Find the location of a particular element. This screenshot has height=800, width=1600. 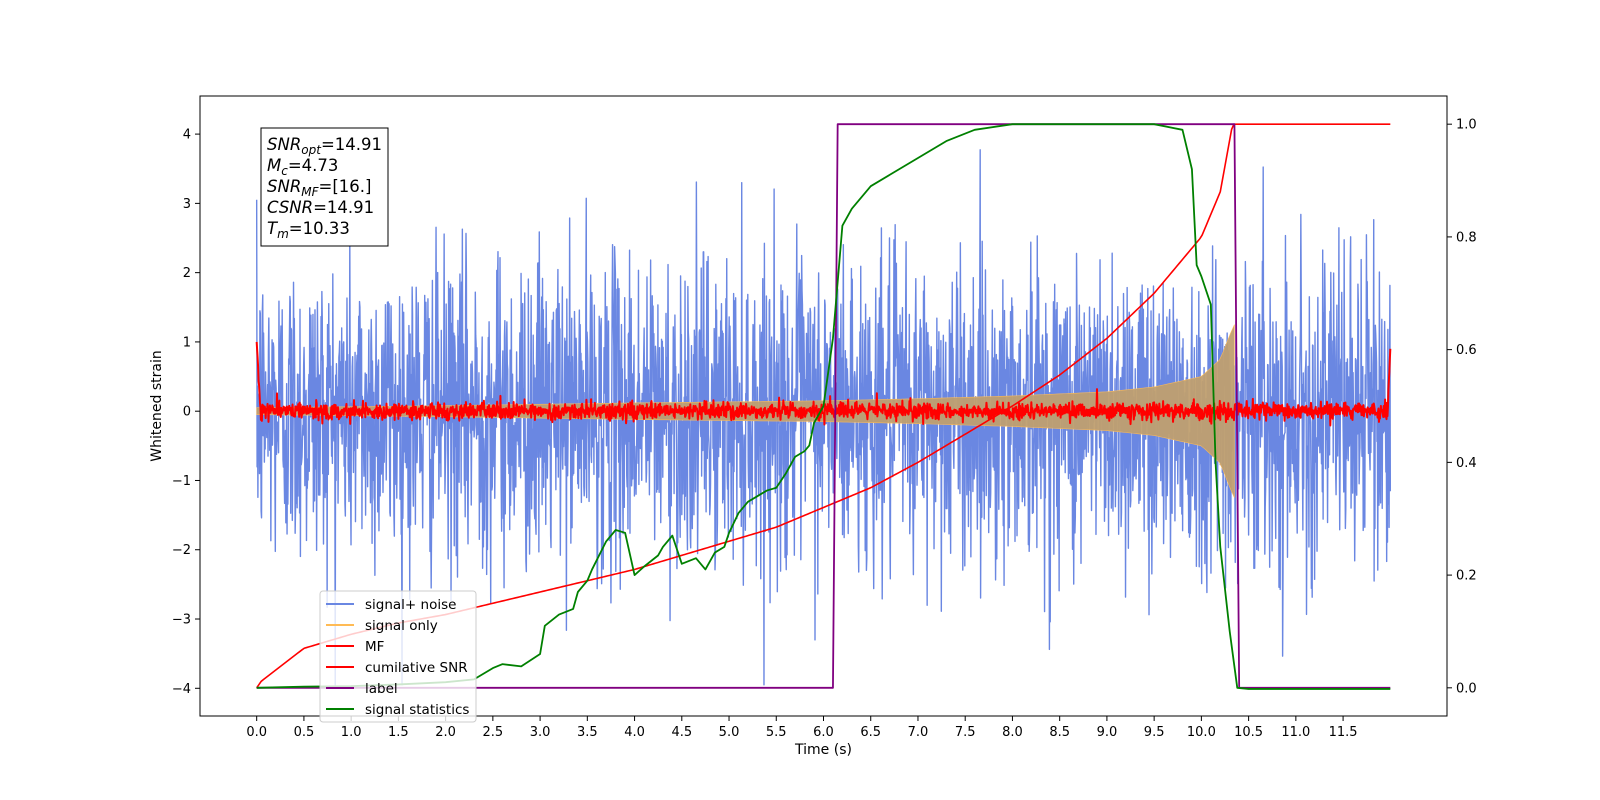

y-left-tick-label: 3 is located at coordinates (187, 204).